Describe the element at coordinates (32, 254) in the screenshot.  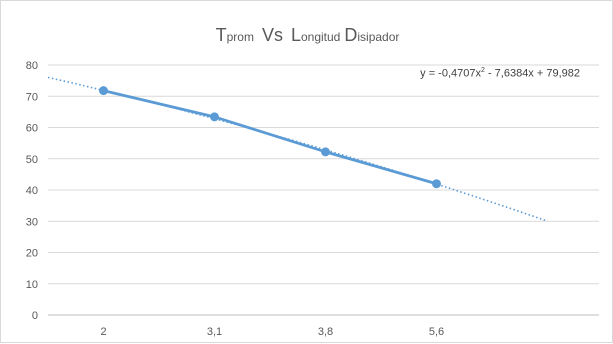
I see `y-tick-label: 20` at that location.